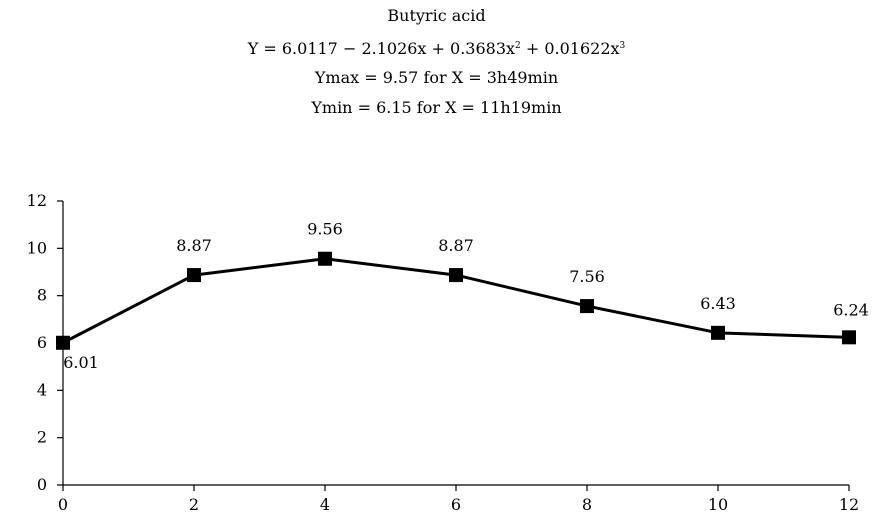  I want to click on x-tick-label: 4, so click(325, 504).